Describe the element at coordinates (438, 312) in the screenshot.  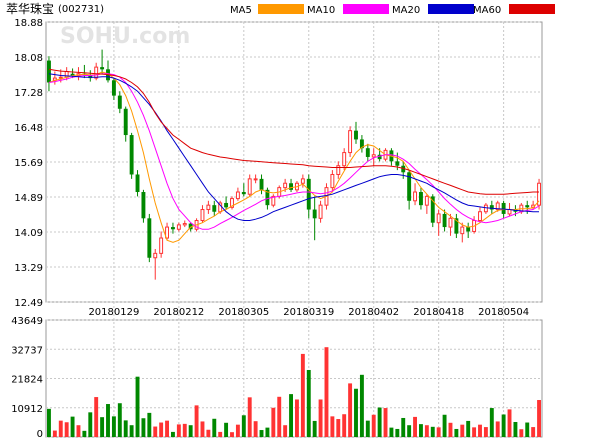
I see `date-tick-label: 20180418` at that location.